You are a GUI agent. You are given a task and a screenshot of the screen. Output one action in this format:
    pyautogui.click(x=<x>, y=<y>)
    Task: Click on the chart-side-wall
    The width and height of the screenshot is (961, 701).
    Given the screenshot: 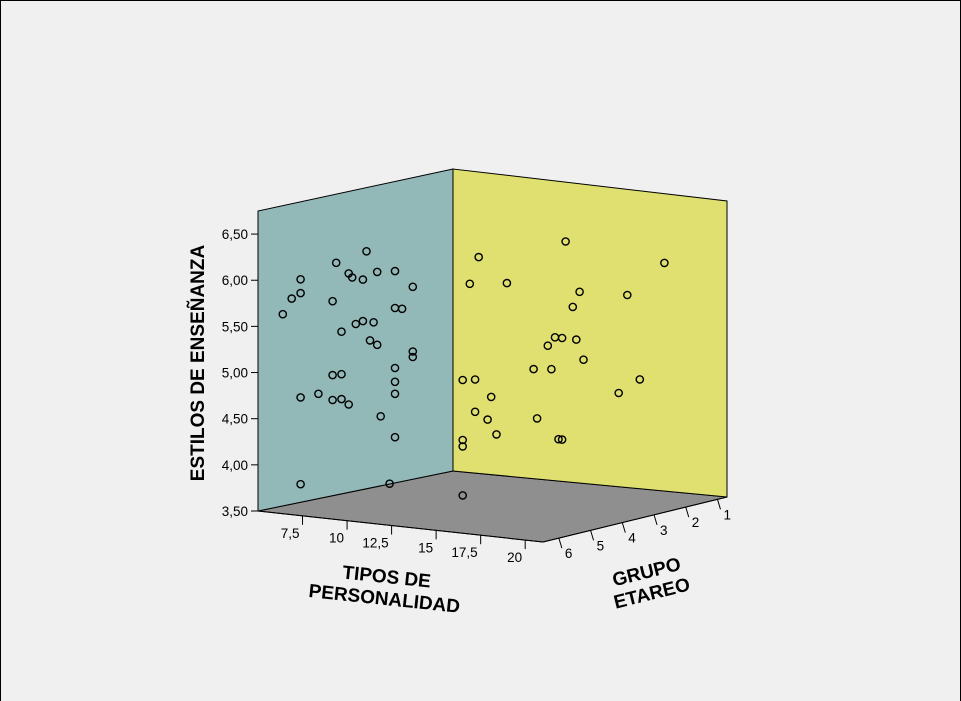 What is the action you would take?
    pyautogui.click(x=590, y=333)
    